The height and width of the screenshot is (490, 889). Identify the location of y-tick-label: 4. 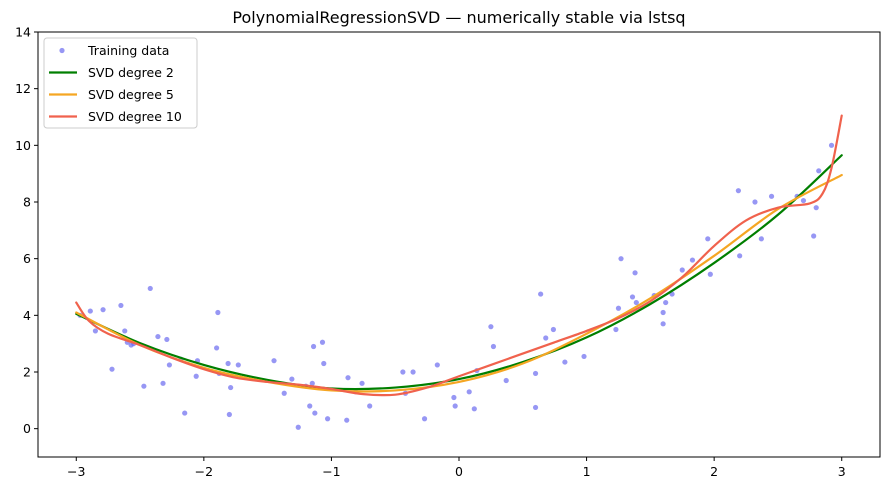
(27, 315).